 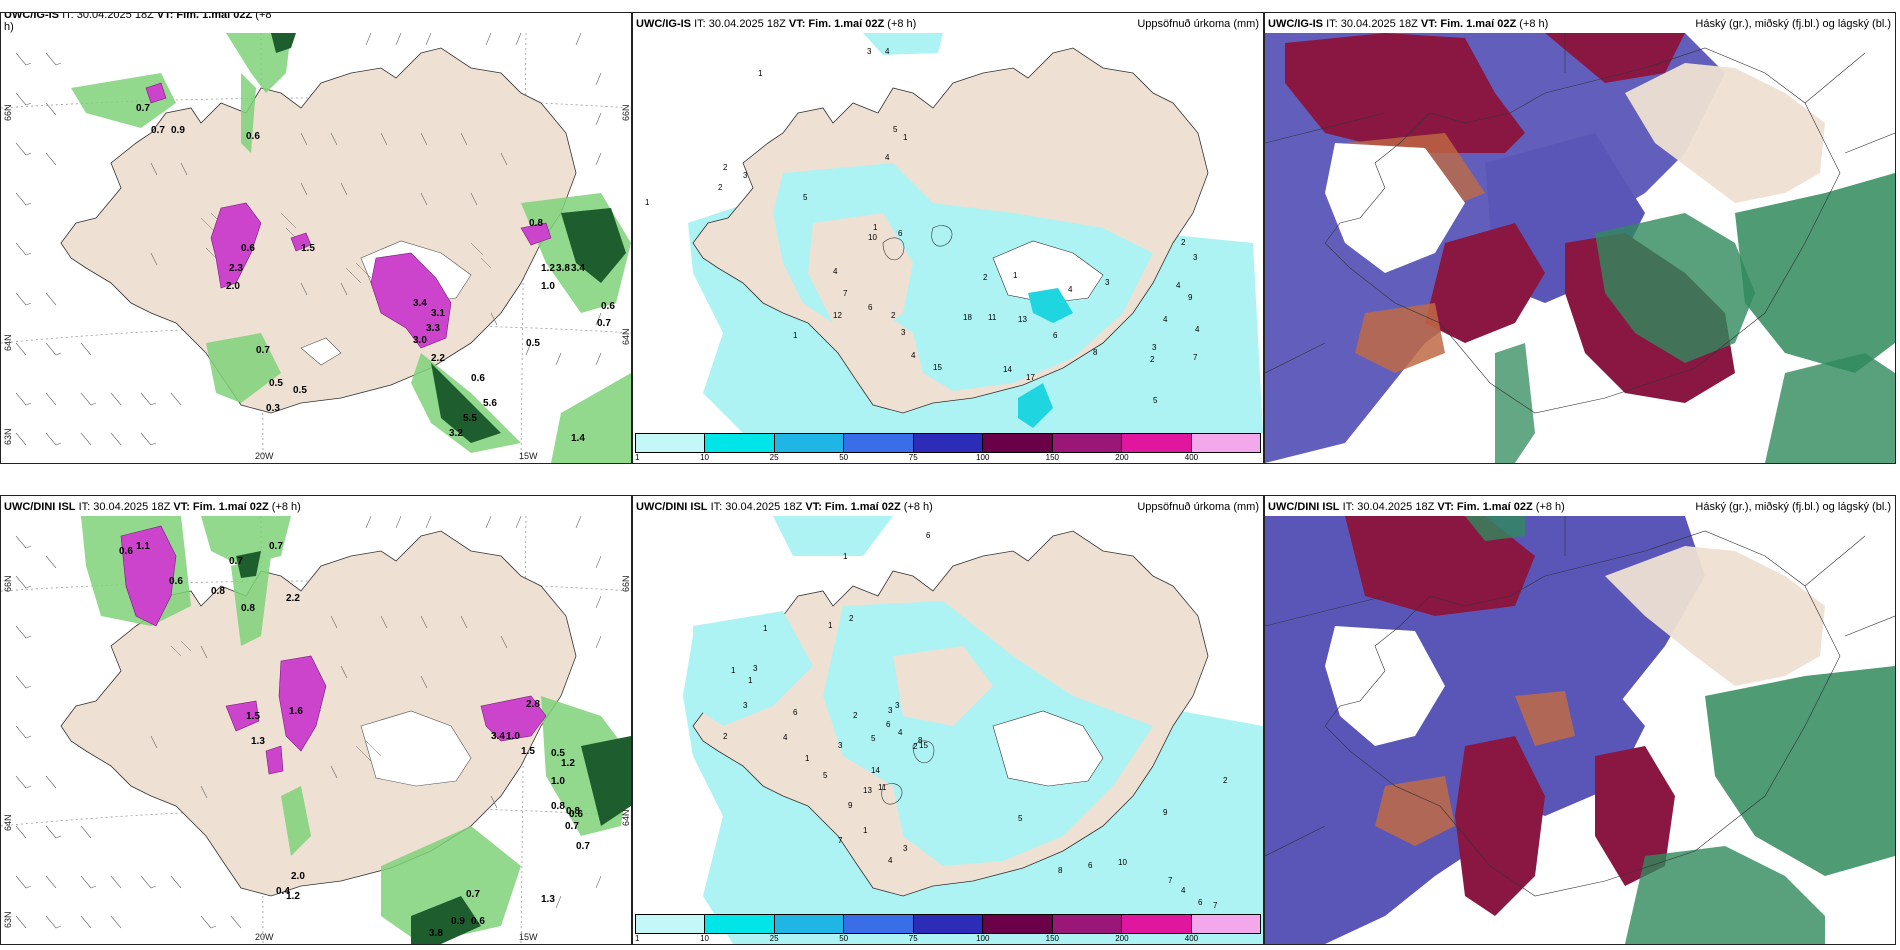 What do you see at coordinates (293, 598) in the screenshot?
I see `map-value-label: 2.2` at bounding box center [293, 598].